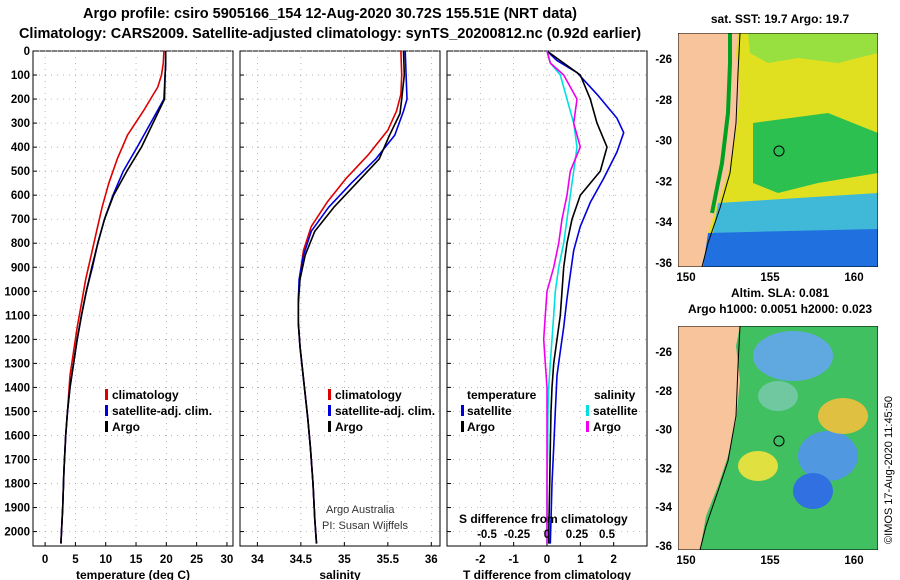  I want to click on sst-cold-patch, so click(790, 248).